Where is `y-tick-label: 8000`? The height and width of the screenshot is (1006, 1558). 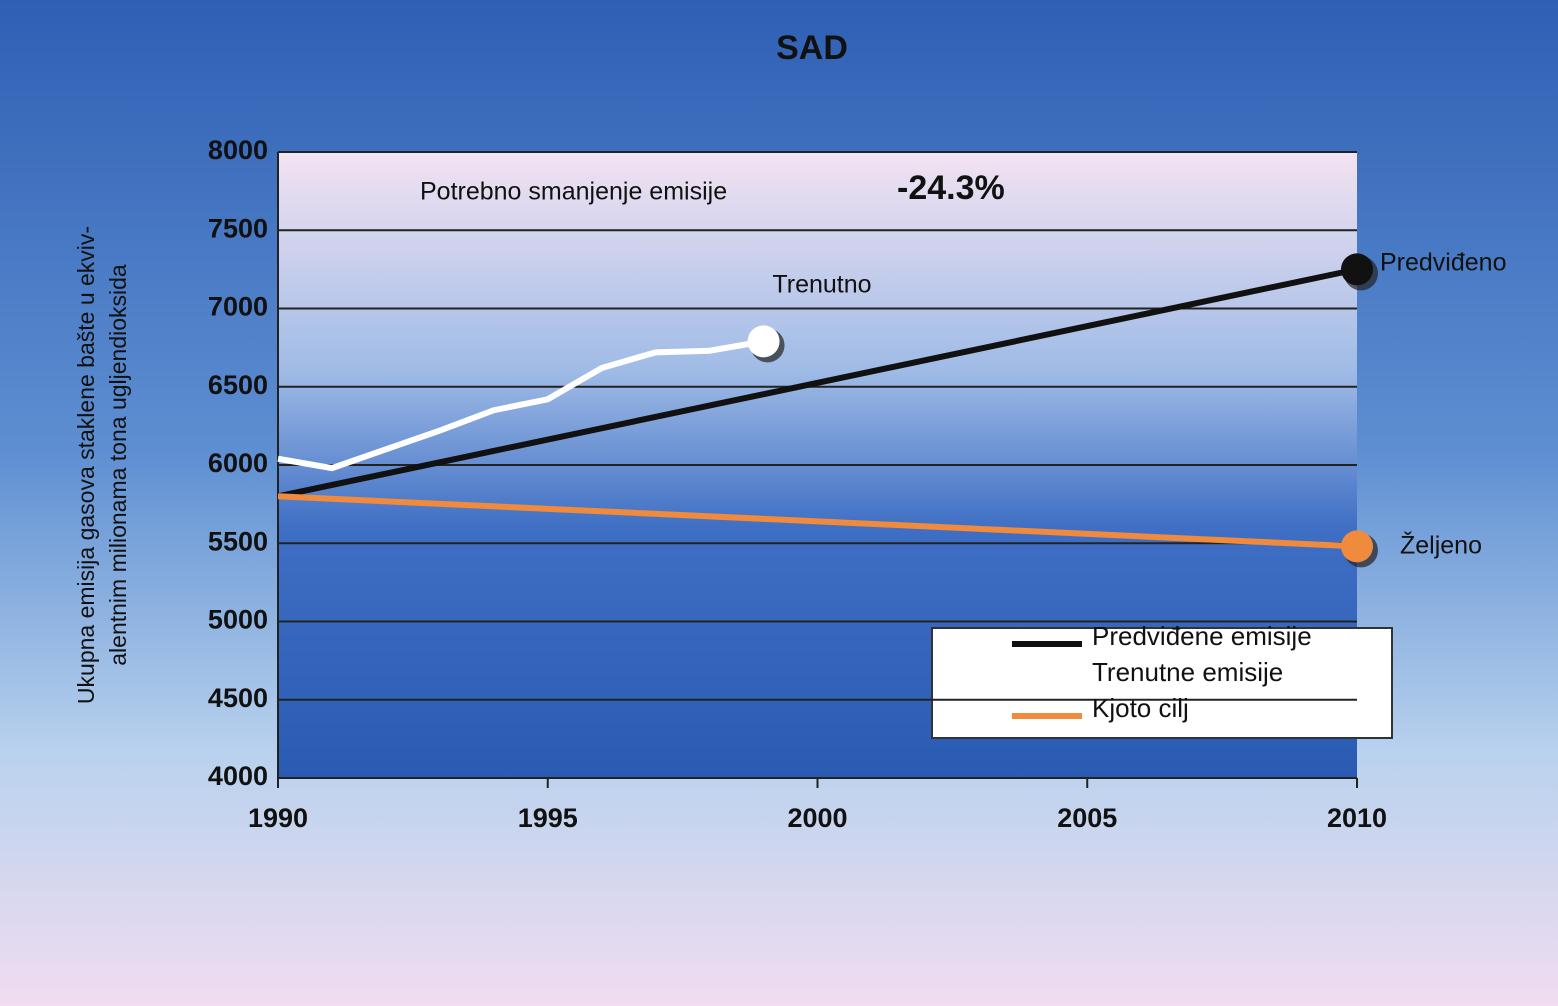
y-tick-label: 8000 is located at coordinates (238, 150).